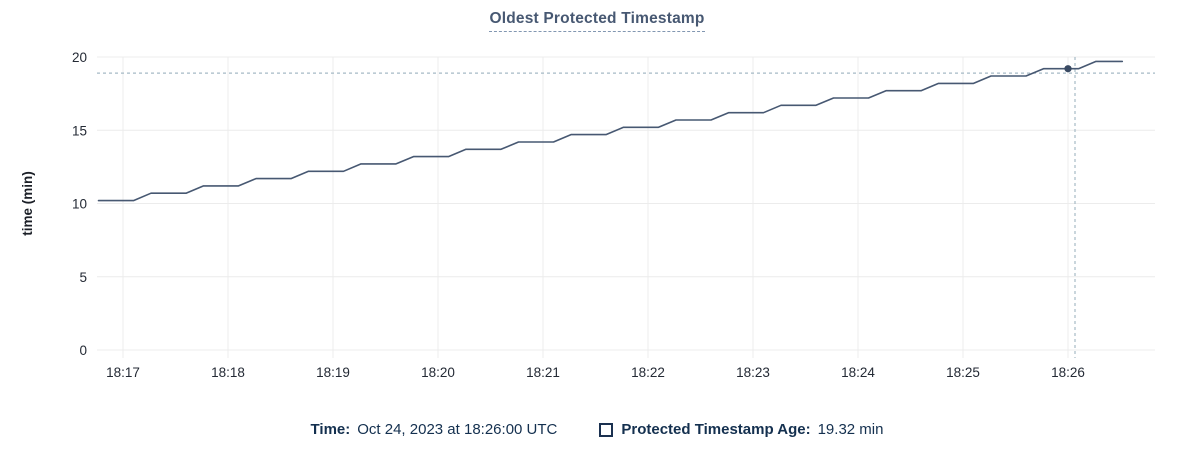 Image resolution: width=1194 pixels, height=466 pixels. Describe the element at coordinates (1068, 69) in the screenshot. I see `hover-point-dot` at that location.